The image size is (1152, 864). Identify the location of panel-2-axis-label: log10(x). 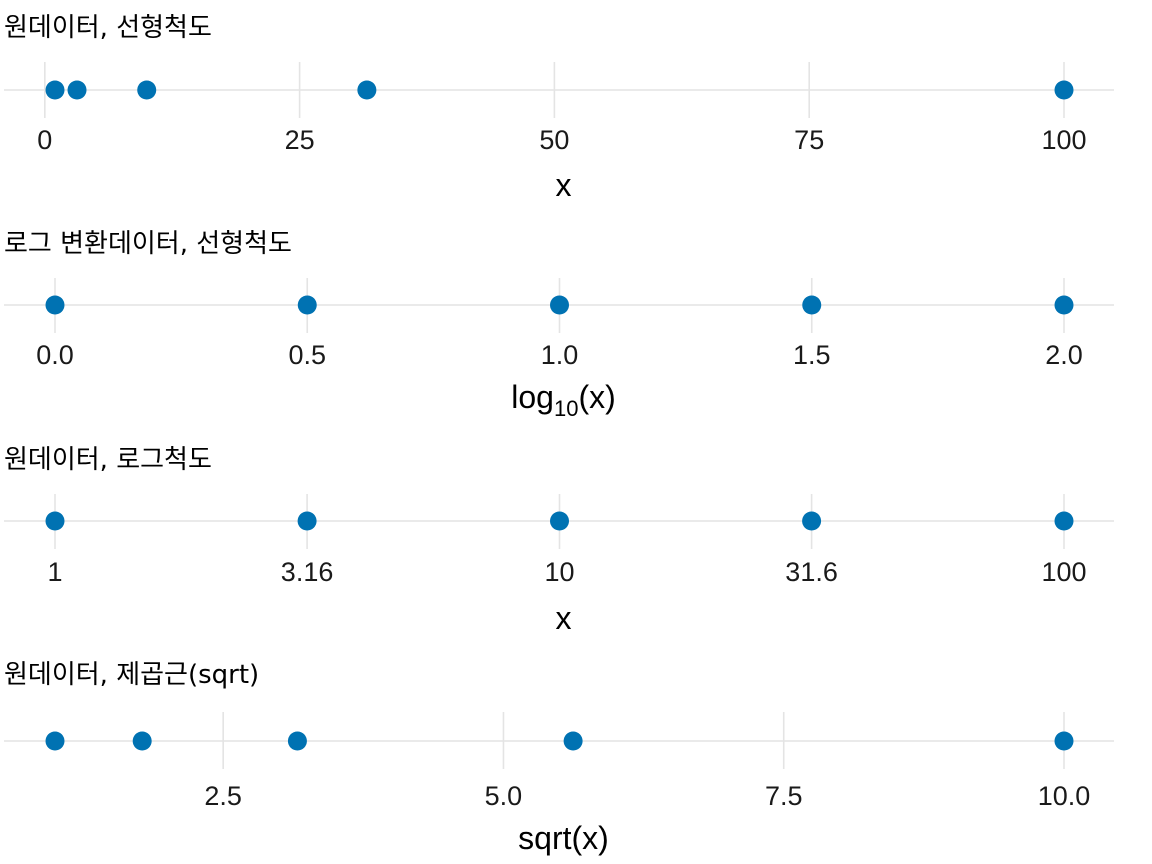
(563, 400).